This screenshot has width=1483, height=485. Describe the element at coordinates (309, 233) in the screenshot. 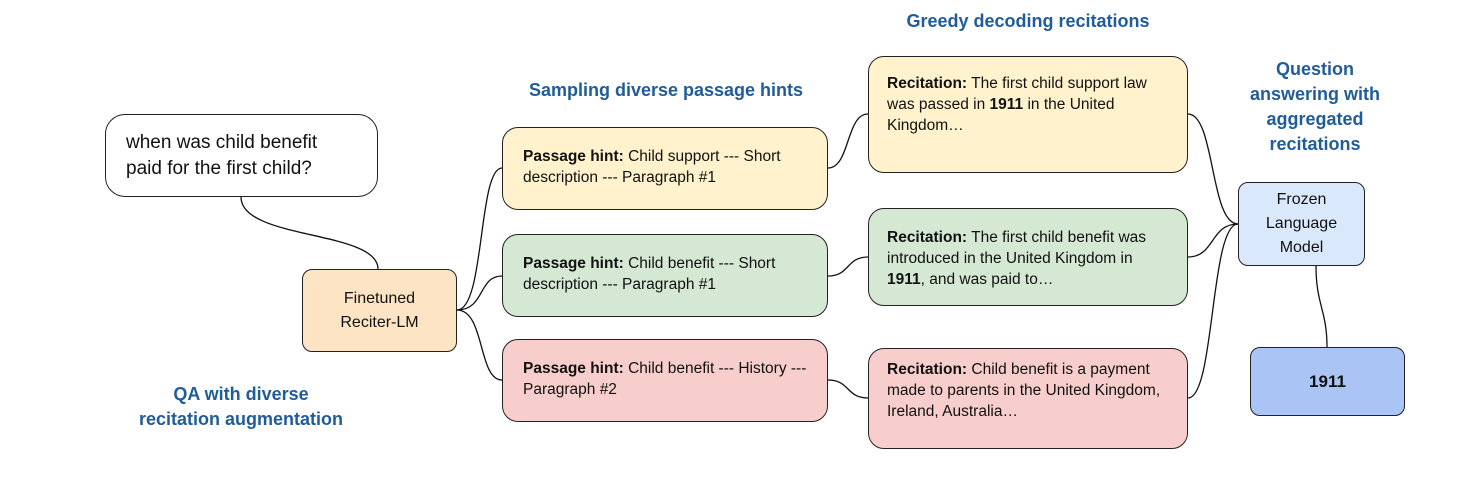

I see `connector-question-to-reciter` at that location.